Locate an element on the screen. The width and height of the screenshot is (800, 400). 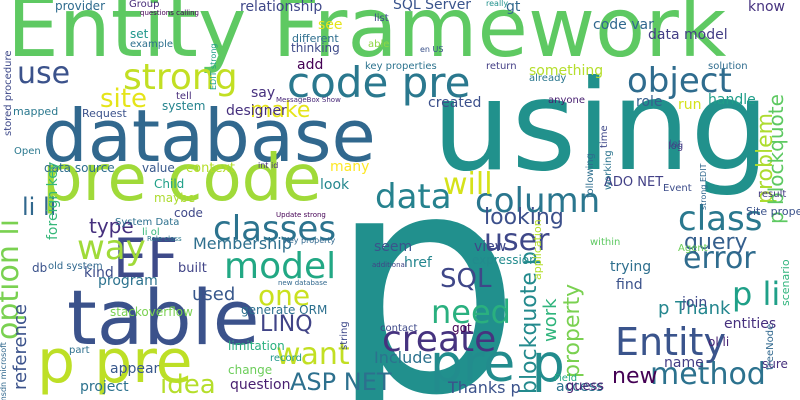
word: relationship is located at coordinates (281, 7).